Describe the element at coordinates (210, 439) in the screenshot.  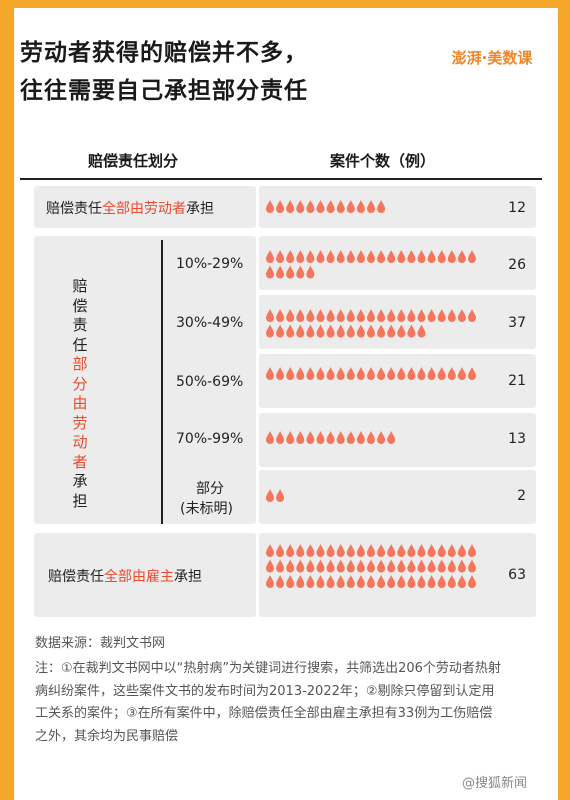
I see `sub-label-70-99: 70%-99%` at that location.